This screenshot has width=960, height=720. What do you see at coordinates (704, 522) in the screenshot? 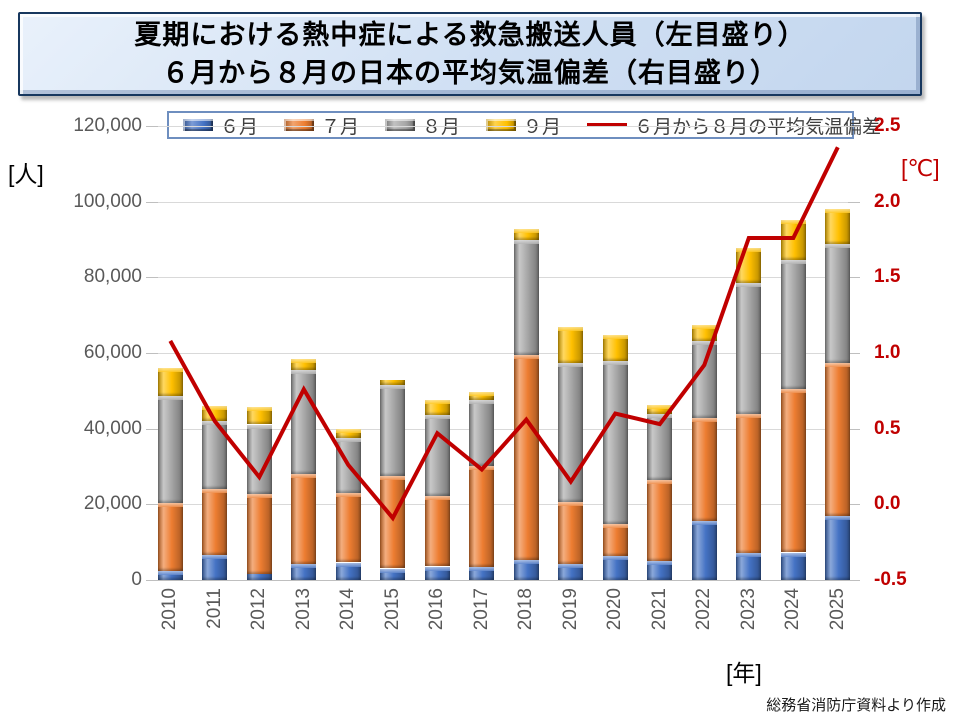
I see `bar-2022-june-bevel` at bounding box center [704, 522].